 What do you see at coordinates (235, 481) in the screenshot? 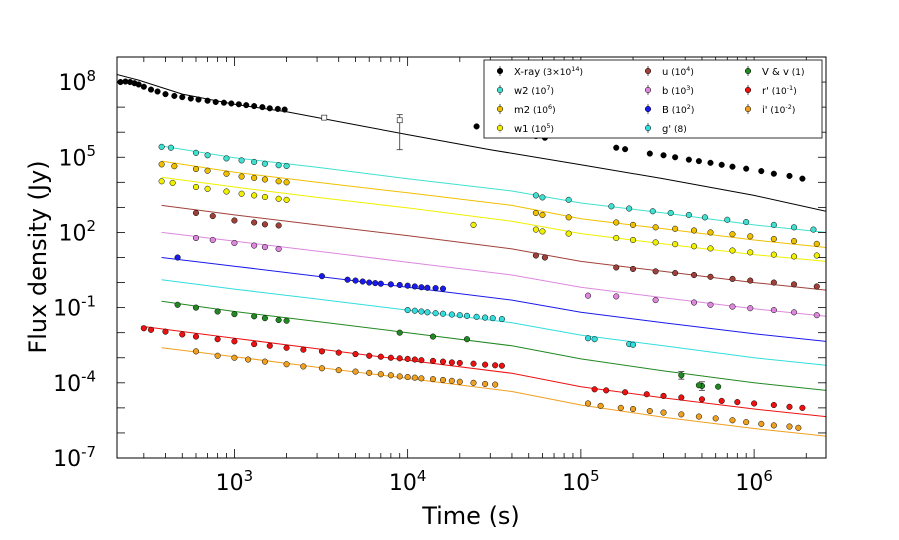
I see `x-tick-label: 10³` at bounding box center [235, 481].